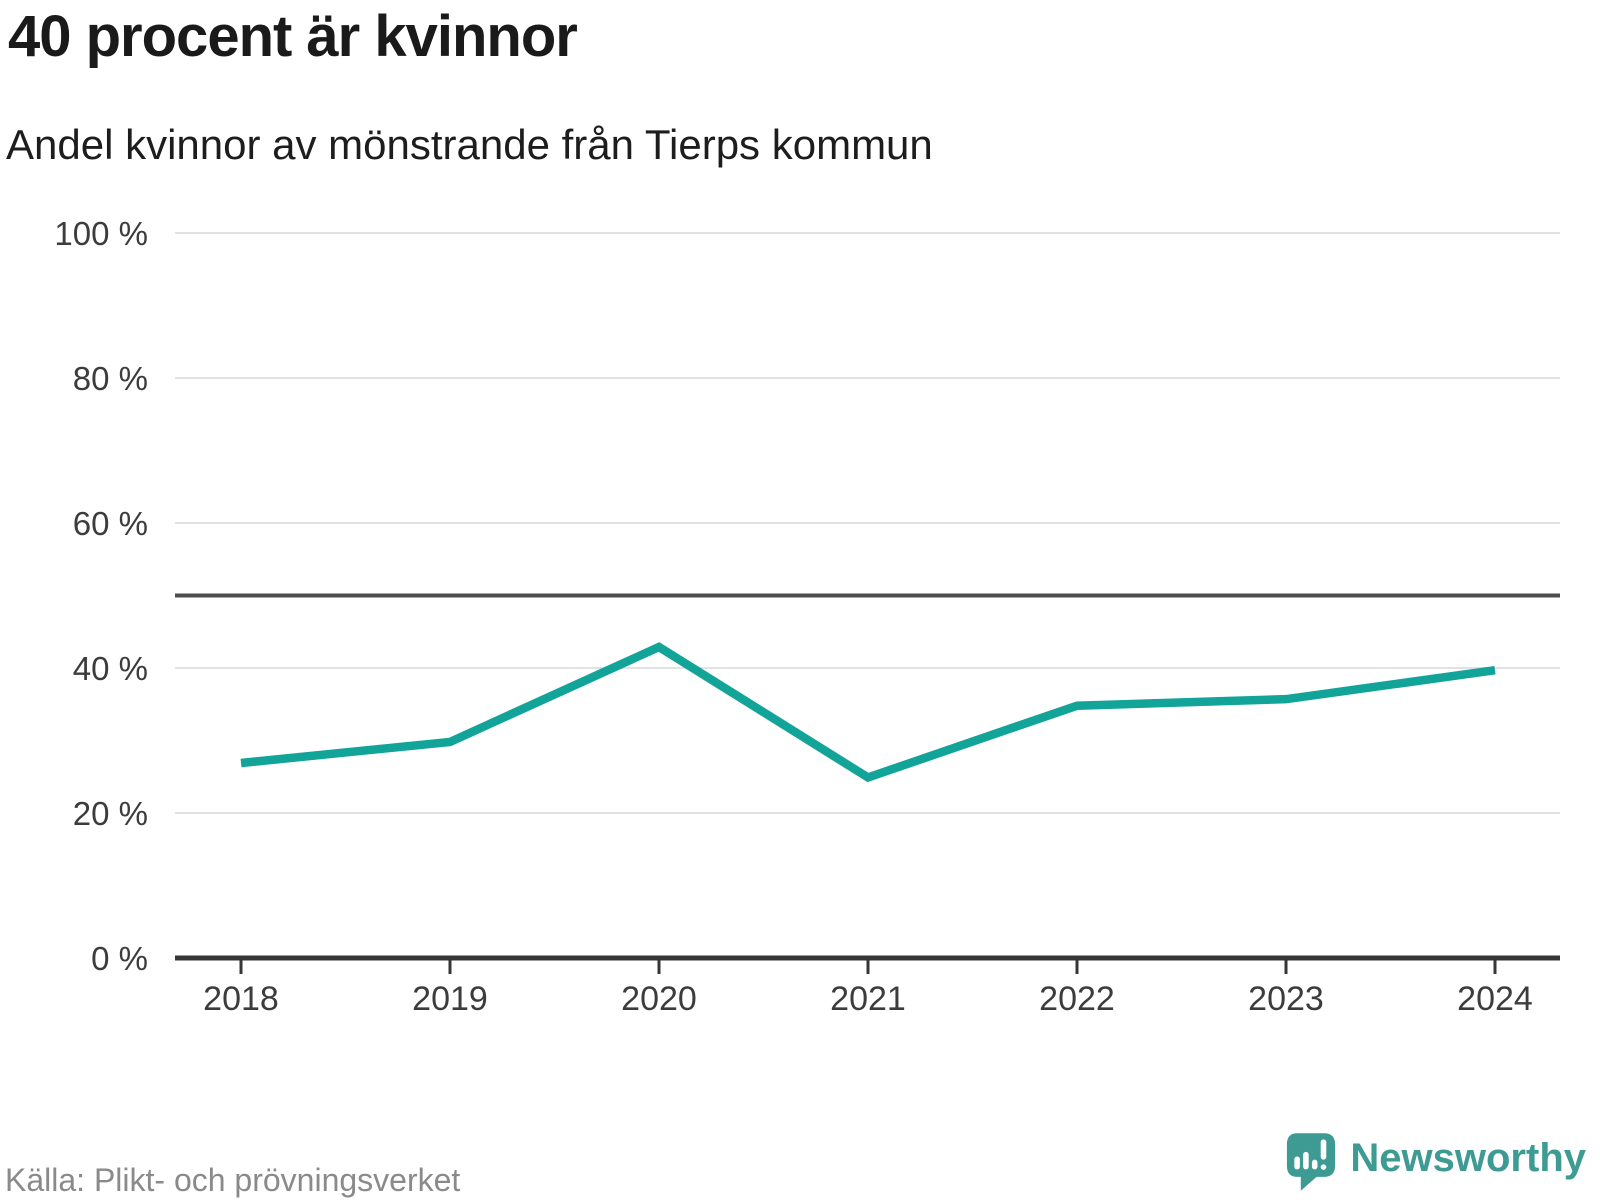 The height and width of the screenshot is (1200, 1600). What do you see at coordinates (110, 378) in the screenshot?
I see `y-axis-tick-label: 80 %` at bounding box center [110, 378].